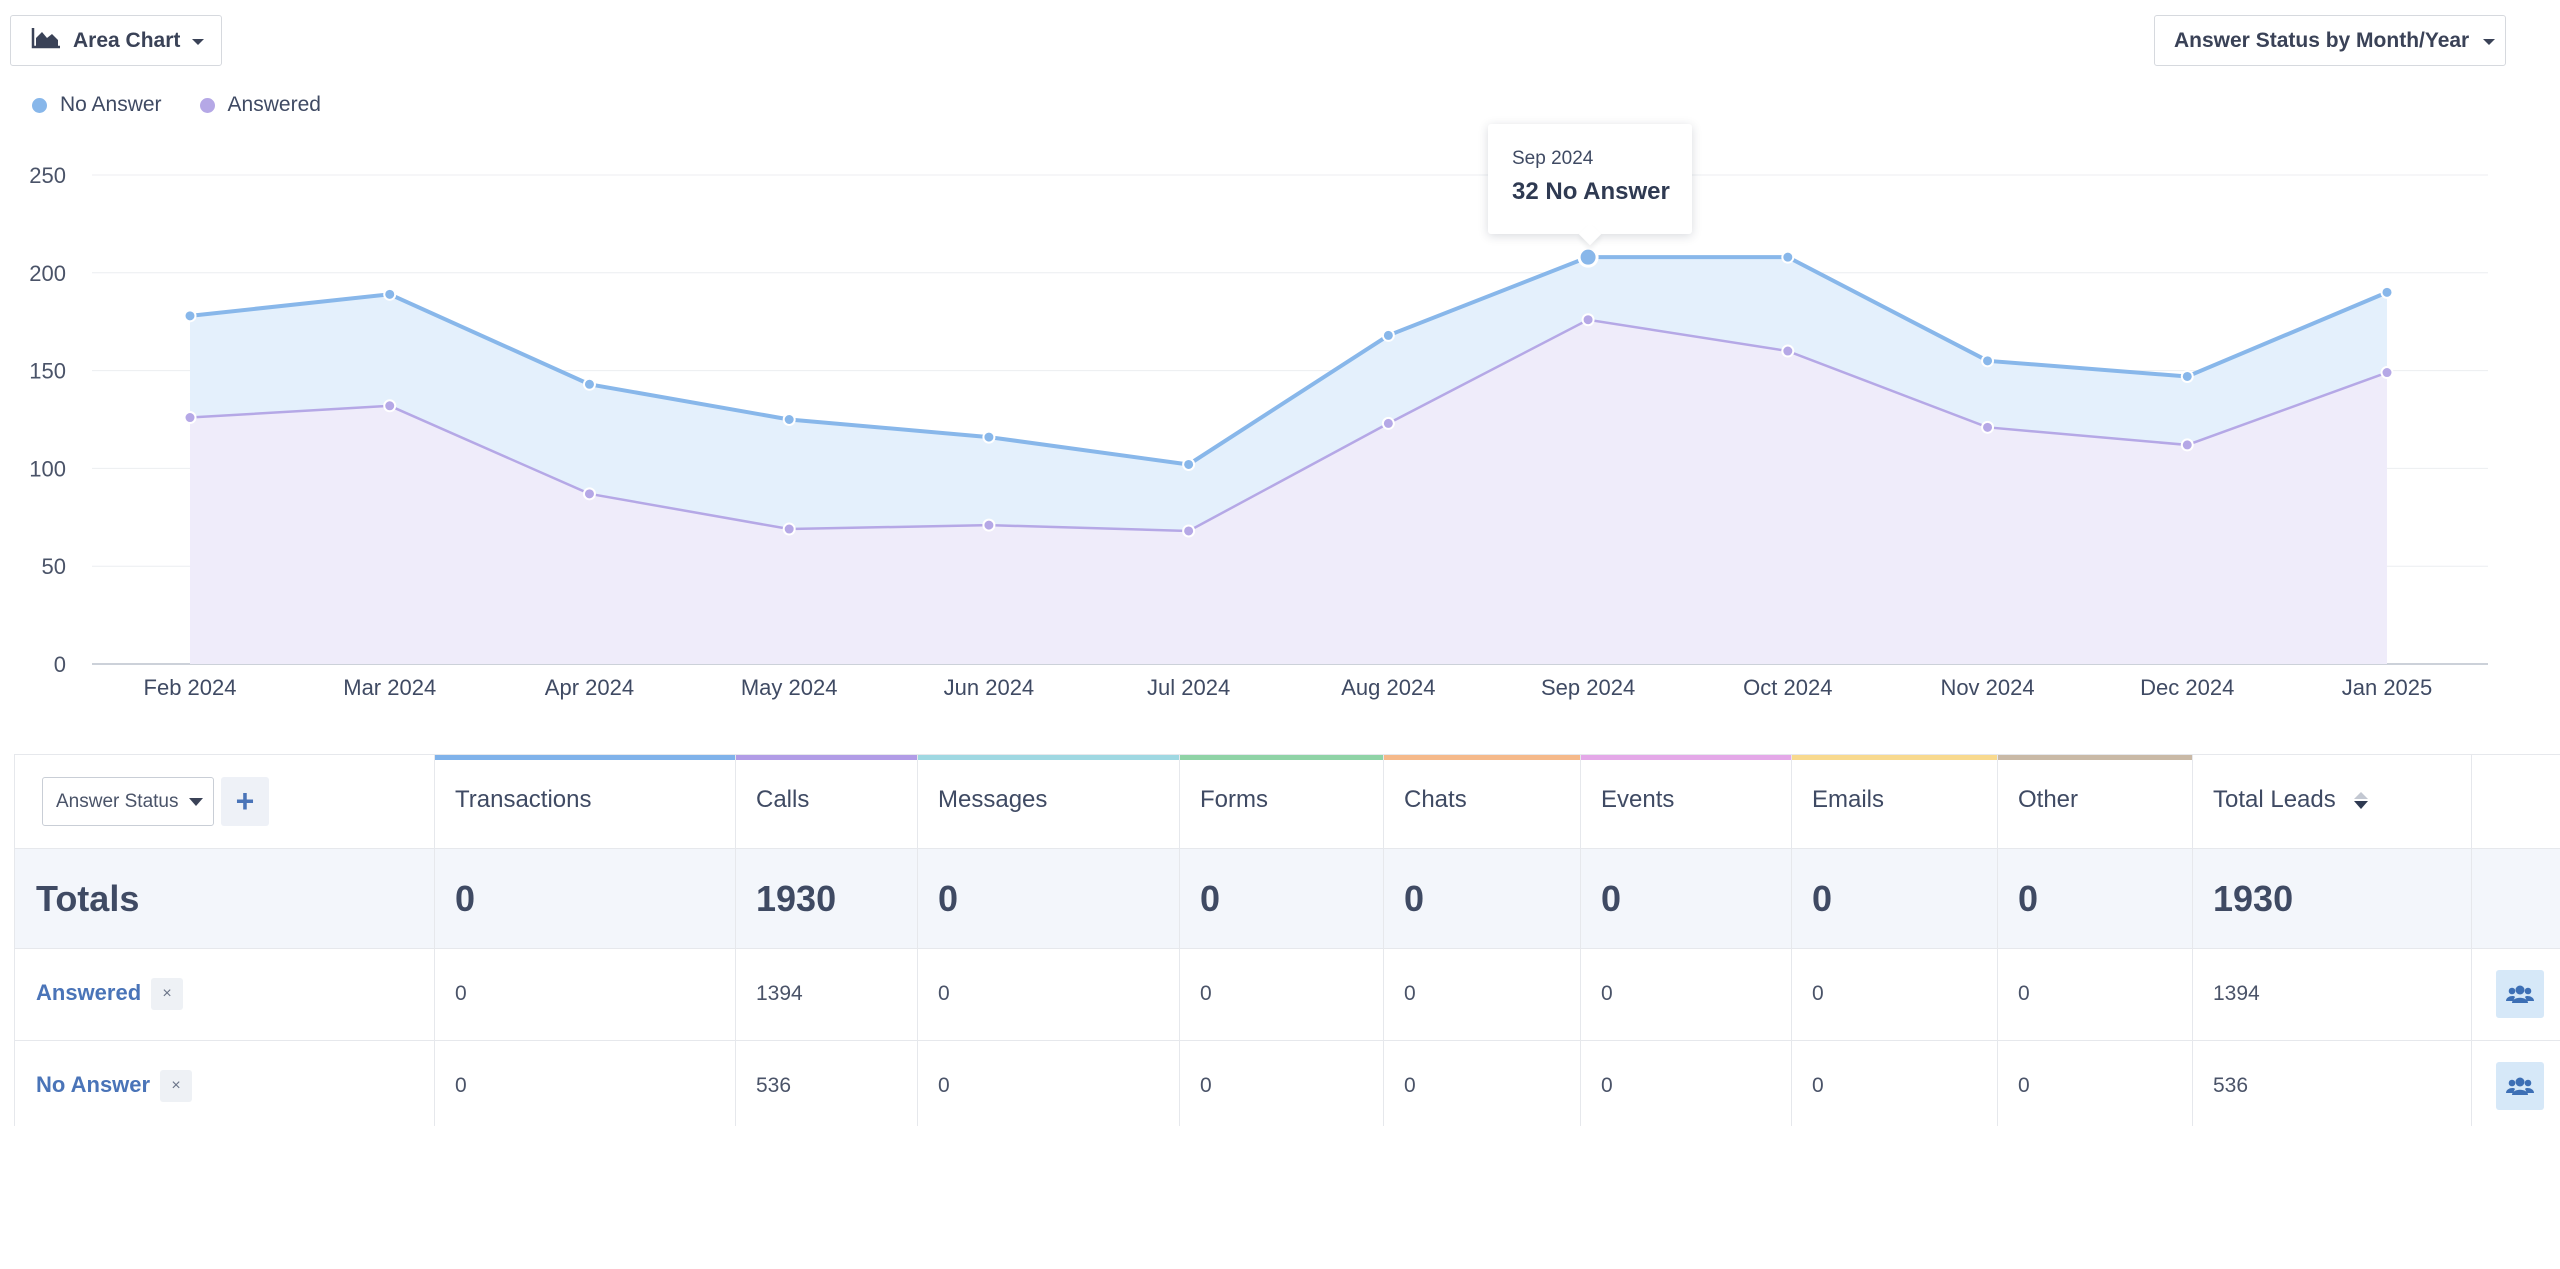 This screenshot has width=2560, height=1269. I want to click on totals-label: Totals, so click(88, 898).